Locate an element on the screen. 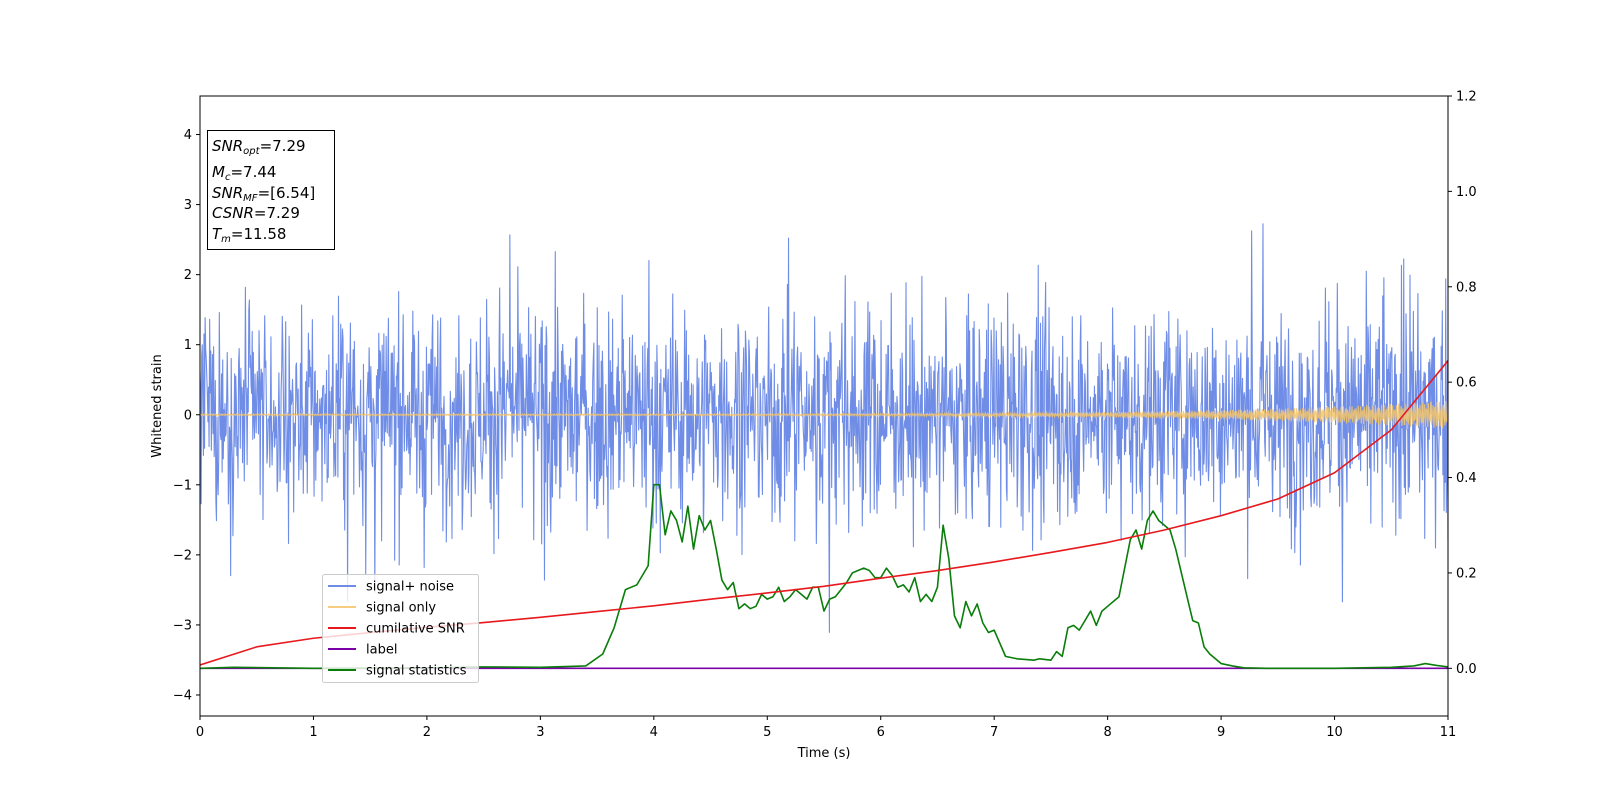 This screenshot has width=1600, height=800. y-left-tick-label: 1 is located at coordinates (188, 345).